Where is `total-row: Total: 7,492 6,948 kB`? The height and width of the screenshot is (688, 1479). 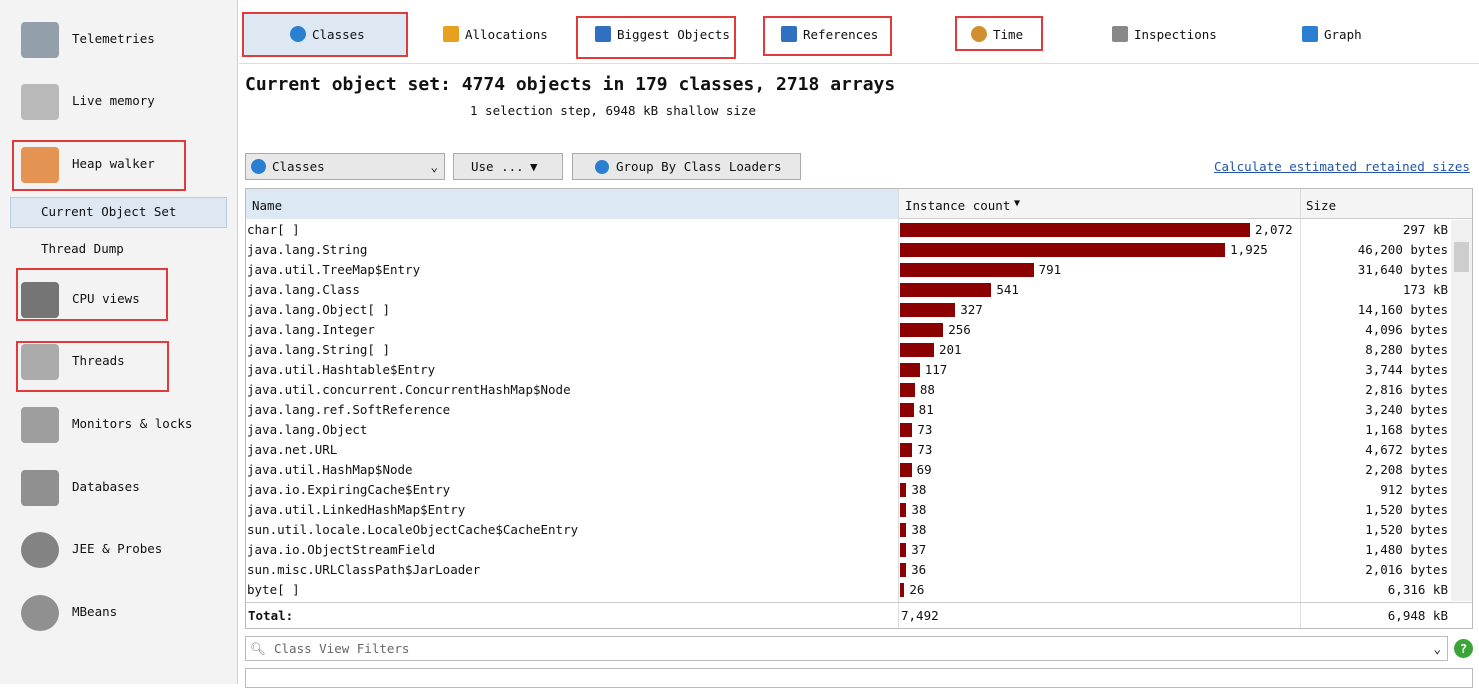
total-row: Total: 7,492 6,948 kB is located at coordinates (859, 615).